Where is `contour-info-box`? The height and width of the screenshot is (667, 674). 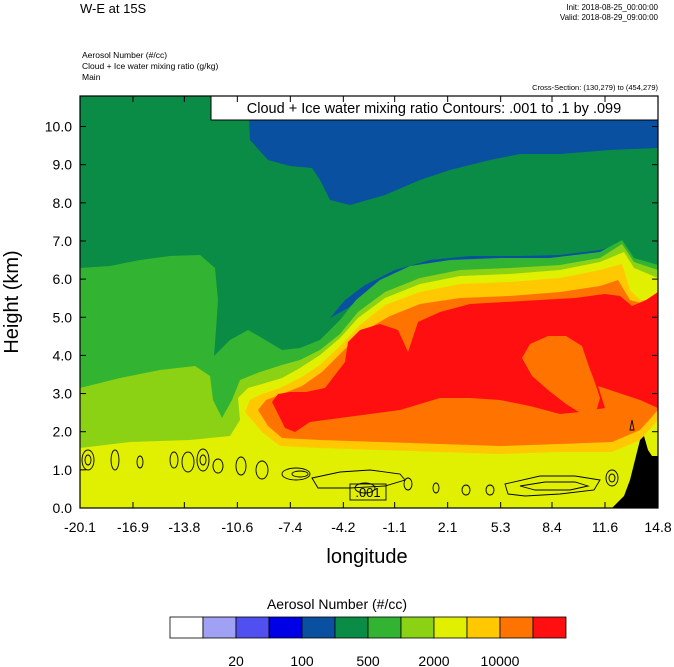 contour-info-box is located at coordinates (434, 108).